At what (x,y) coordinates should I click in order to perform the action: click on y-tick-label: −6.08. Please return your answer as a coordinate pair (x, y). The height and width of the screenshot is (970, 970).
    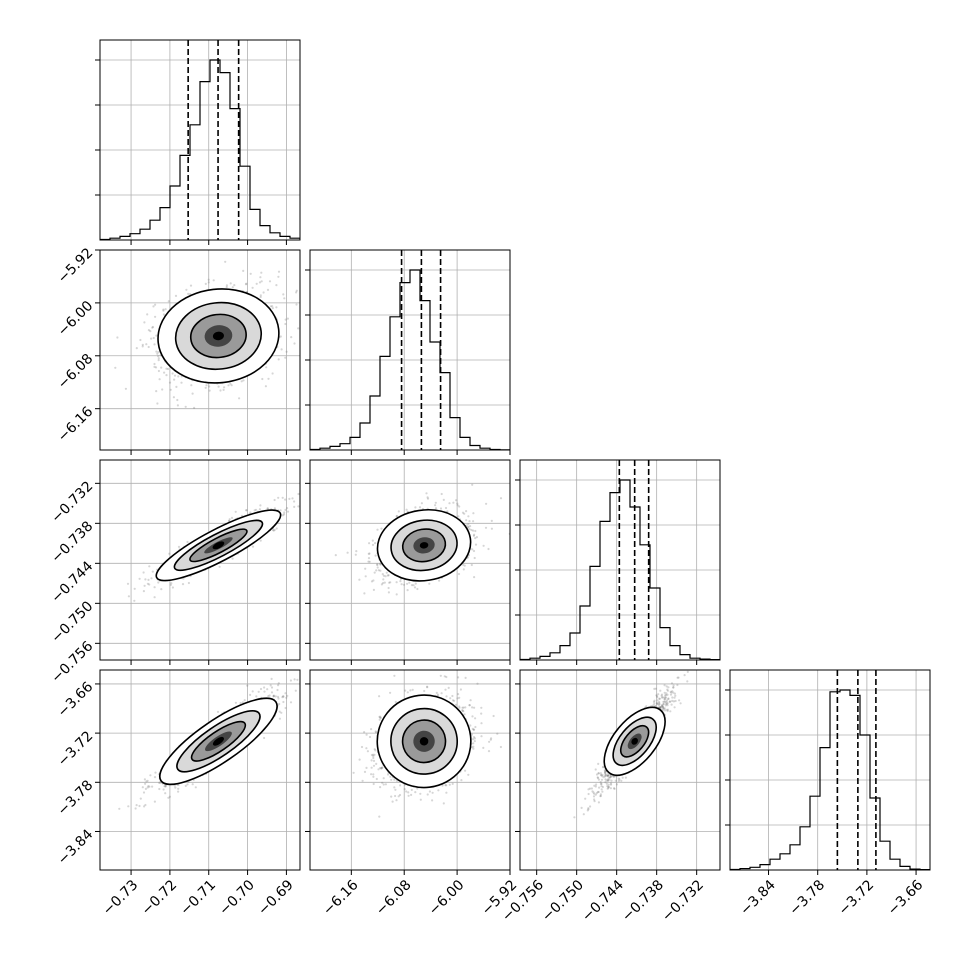
    Looking at the image, I should click on (76, 372).